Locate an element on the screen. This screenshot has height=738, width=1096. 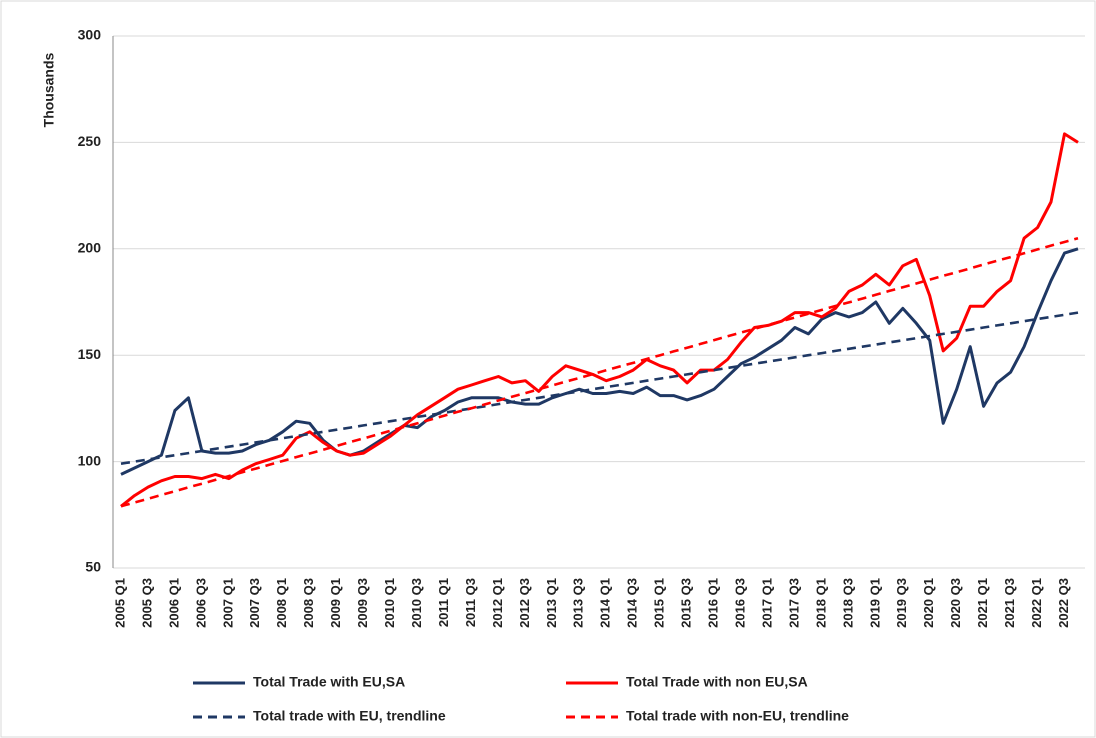
x-tick-label: 2021 Q3 is located at coordinates (1009, 603).